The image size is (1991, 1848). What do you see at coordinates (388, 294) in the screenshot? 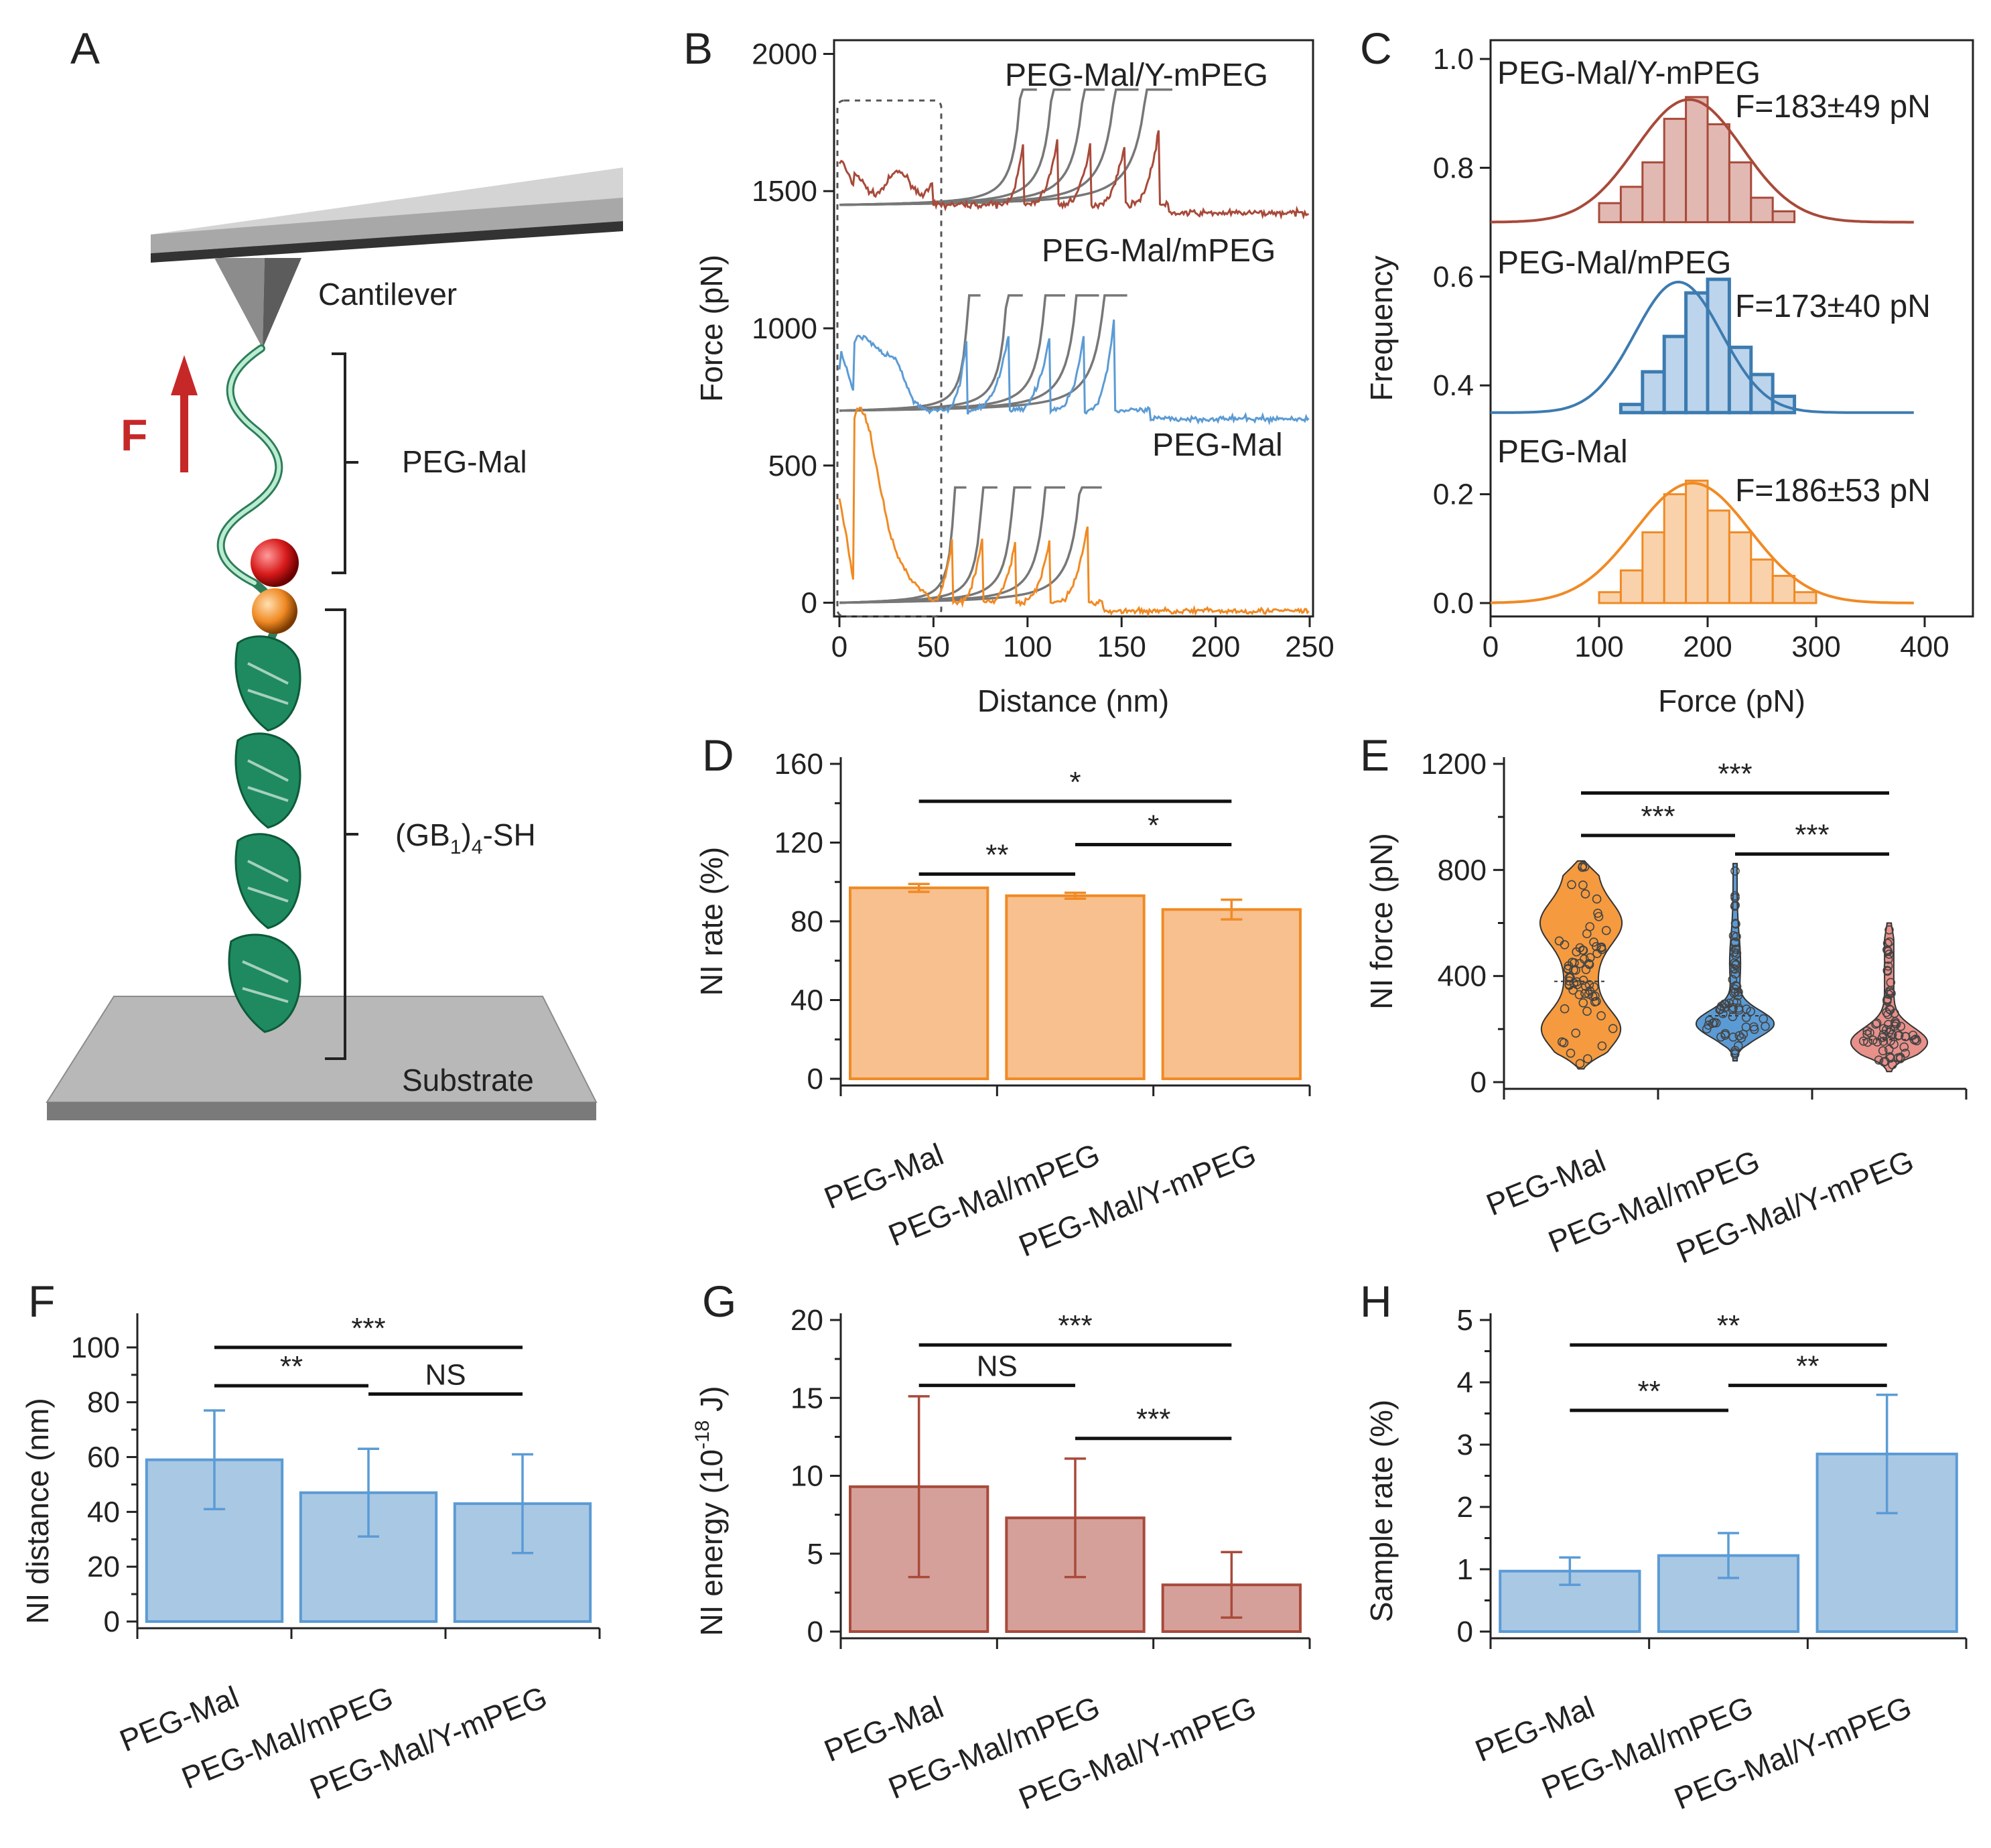
I see `cantilever-label: Cantilever` at bounding box center [388, 294].